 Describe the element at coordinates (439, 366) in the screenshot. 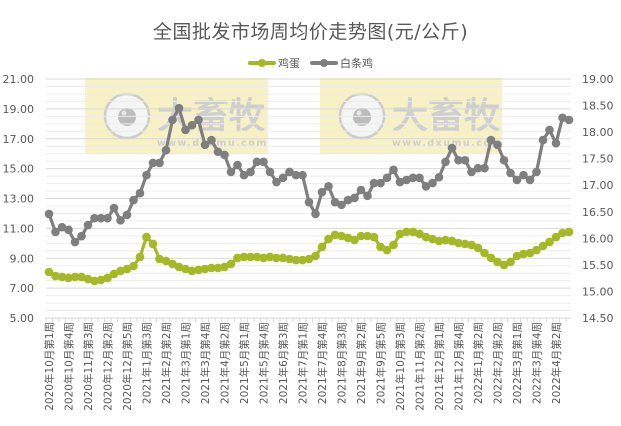

I see `x-tick-label: 2021年12月第1周` at that location.